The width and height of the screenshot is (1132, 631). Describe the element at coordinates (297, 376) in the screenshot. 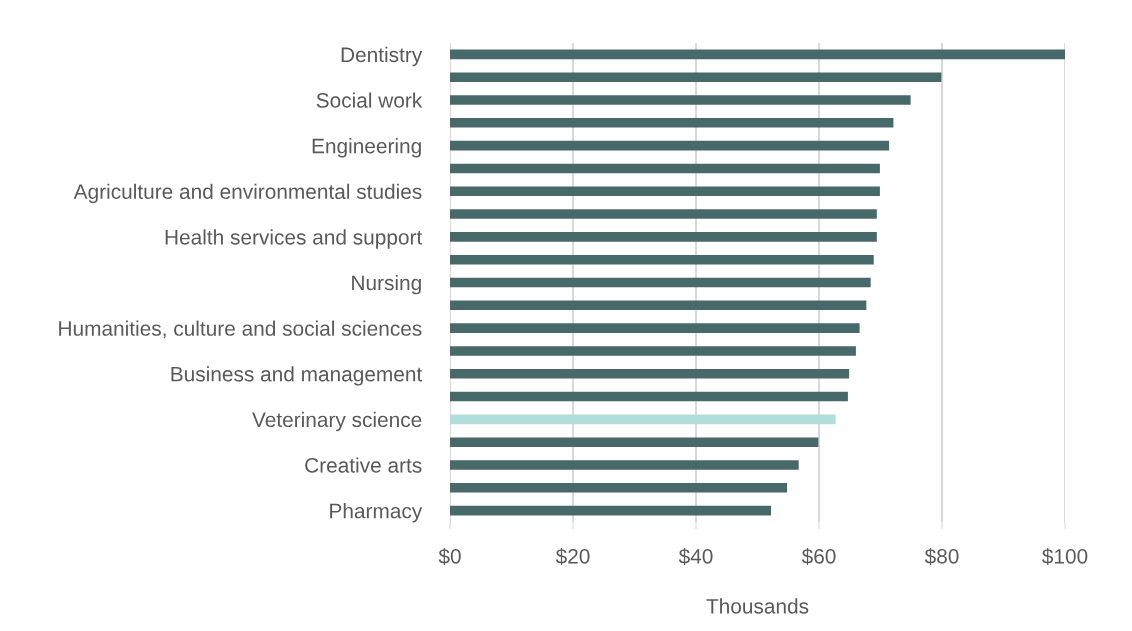

I see `y-tick-label: Business and management` at that location.